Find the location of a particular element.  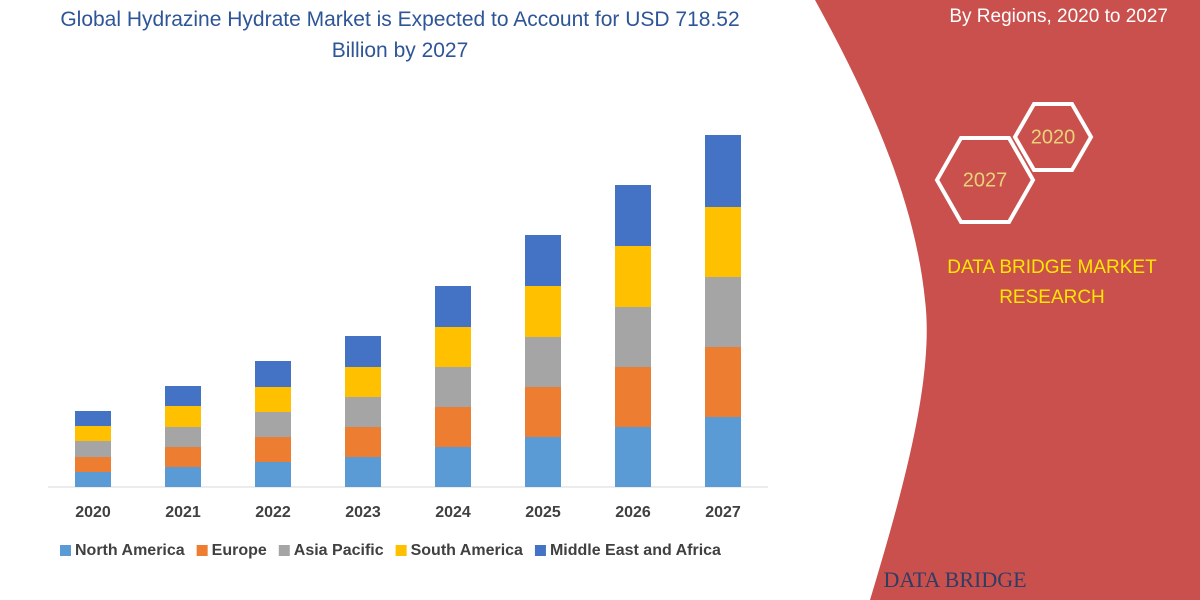

badge: 2020 is located at coordinates (1053, 137).